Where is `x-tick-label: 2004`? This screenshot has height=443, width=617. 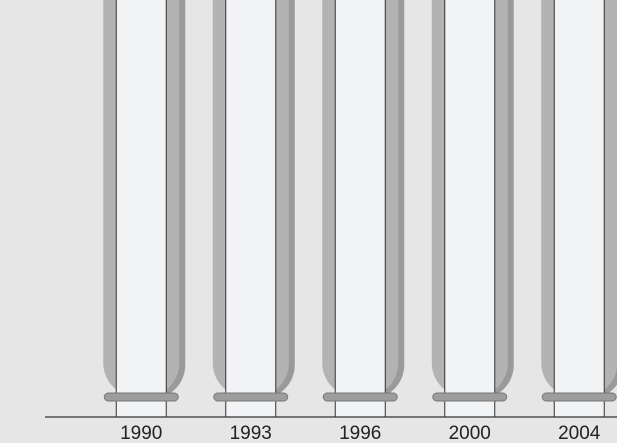
x-tick-label: 2004 is located at coordinates (579, 433).